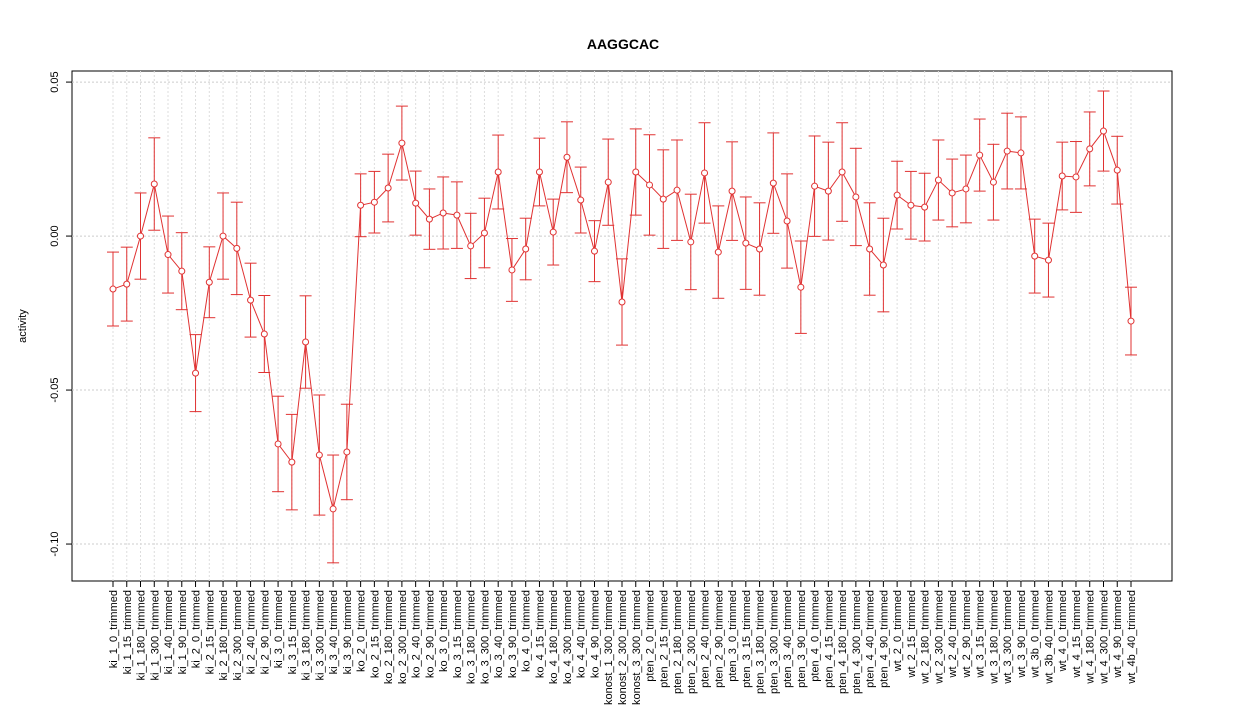  What do you see at coordinates (238, 635) in the screenshot?
I see `x-tick-label: ki_2_300_trimmed` at bounding box center [238, 635].